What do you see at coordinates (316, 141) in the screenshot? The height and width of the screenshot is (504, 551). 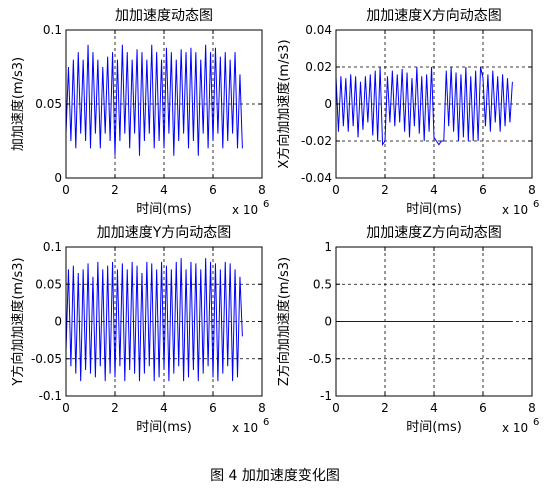 I see `y-tick-label: -0.02` at bounding box center [316, 141].